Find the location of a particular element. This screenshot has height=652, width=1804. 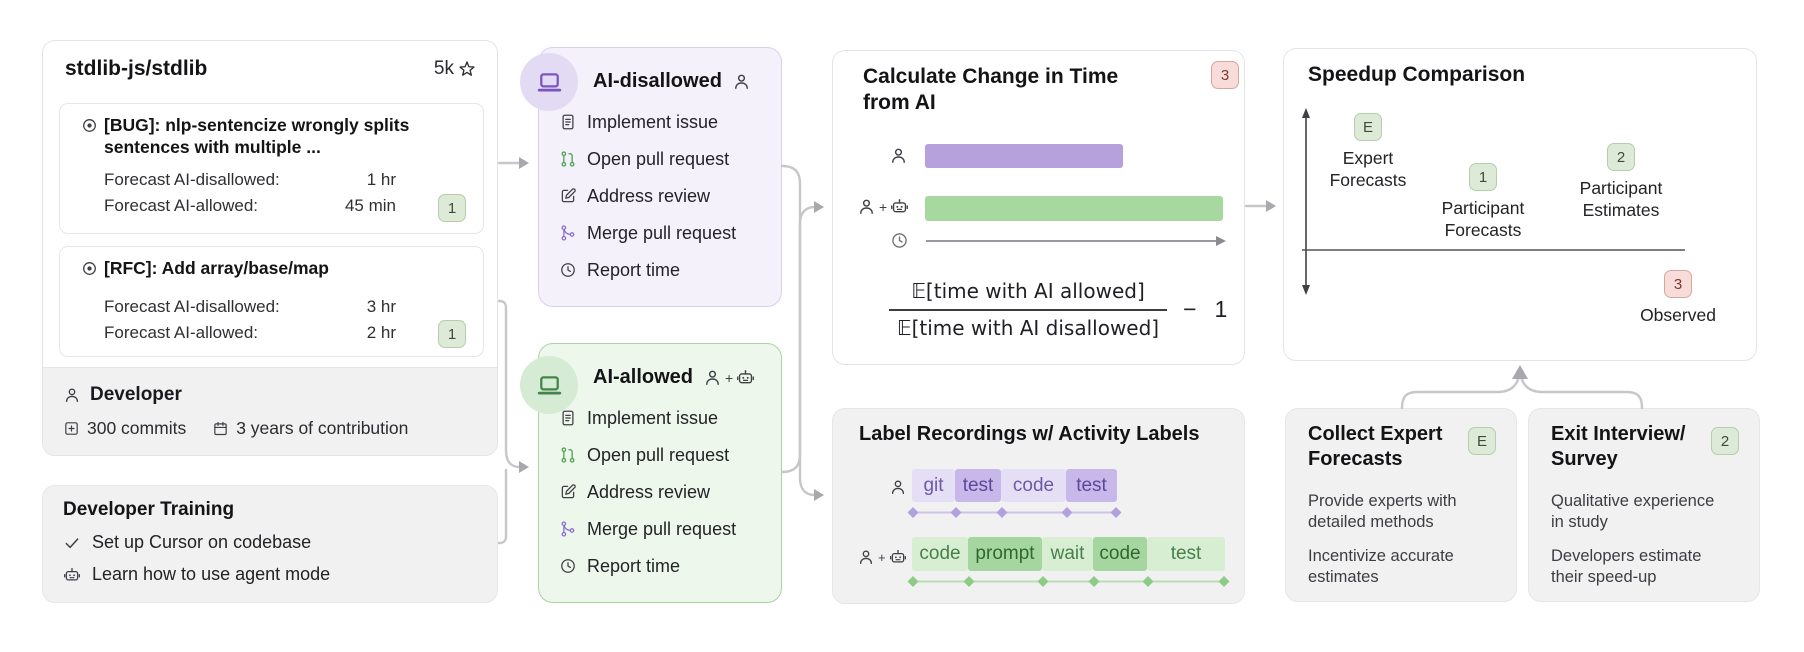

task-item: Address review is located at coordinates (647, 492).